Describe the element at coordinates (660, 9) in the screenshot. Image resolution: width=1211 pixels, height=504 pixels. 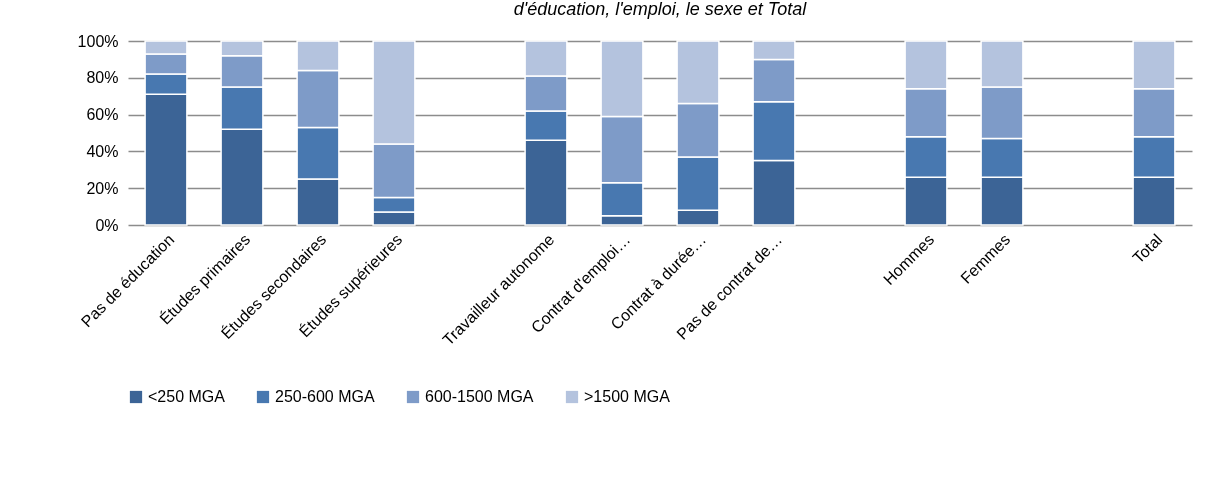
I see `chart-title: d'éducation, l'emploi, le sexe et Total` at that location.